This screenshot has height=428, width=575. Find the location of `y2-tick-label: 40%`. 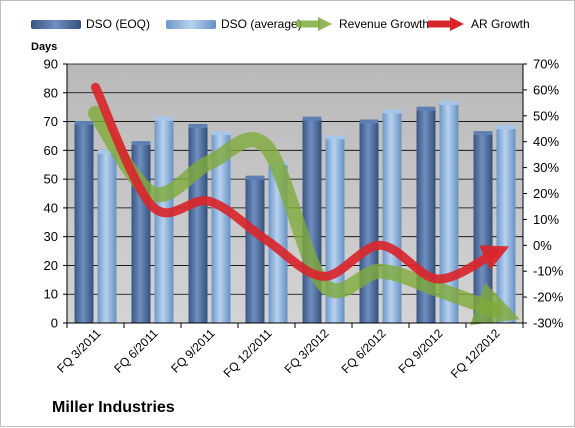

y2-tick-label: 40% is located at coordinates (546, 141).